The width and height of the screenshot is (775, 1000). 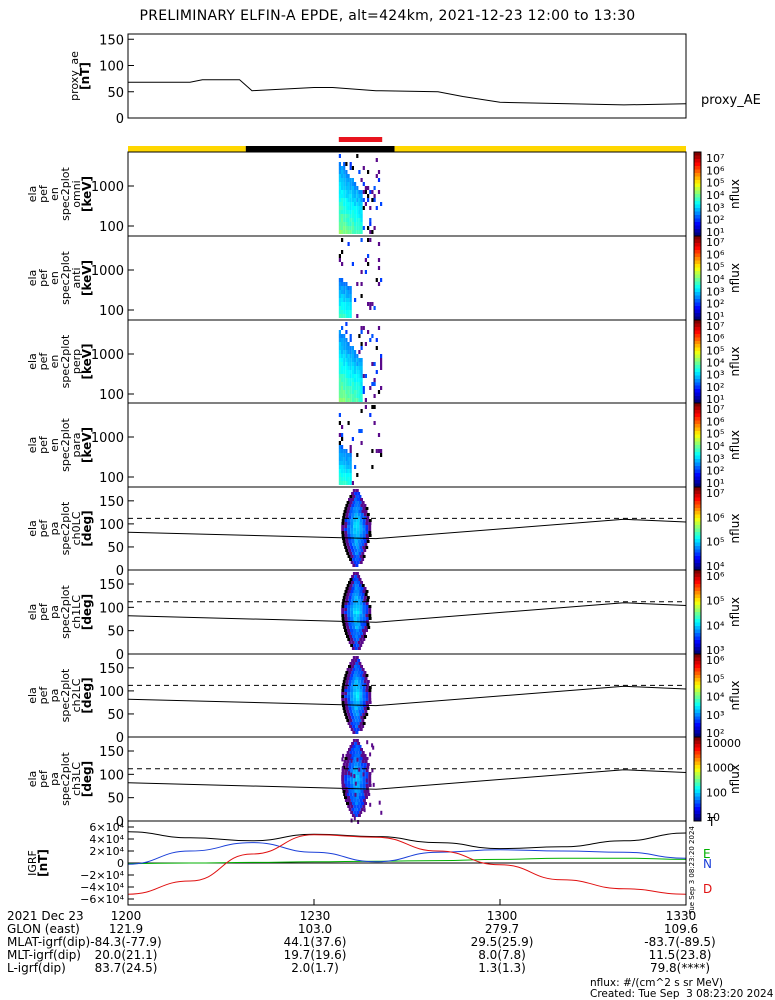 I want to click on panel-pa_ch2-ylabel-2: pa, so click(x=54, y=696).